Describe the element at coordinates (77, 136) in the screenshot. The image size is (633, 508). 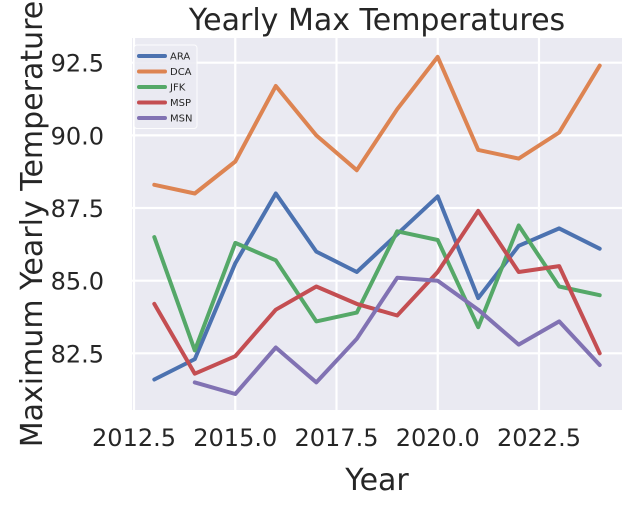
I see `y-tick-label: 90.0` at that location.